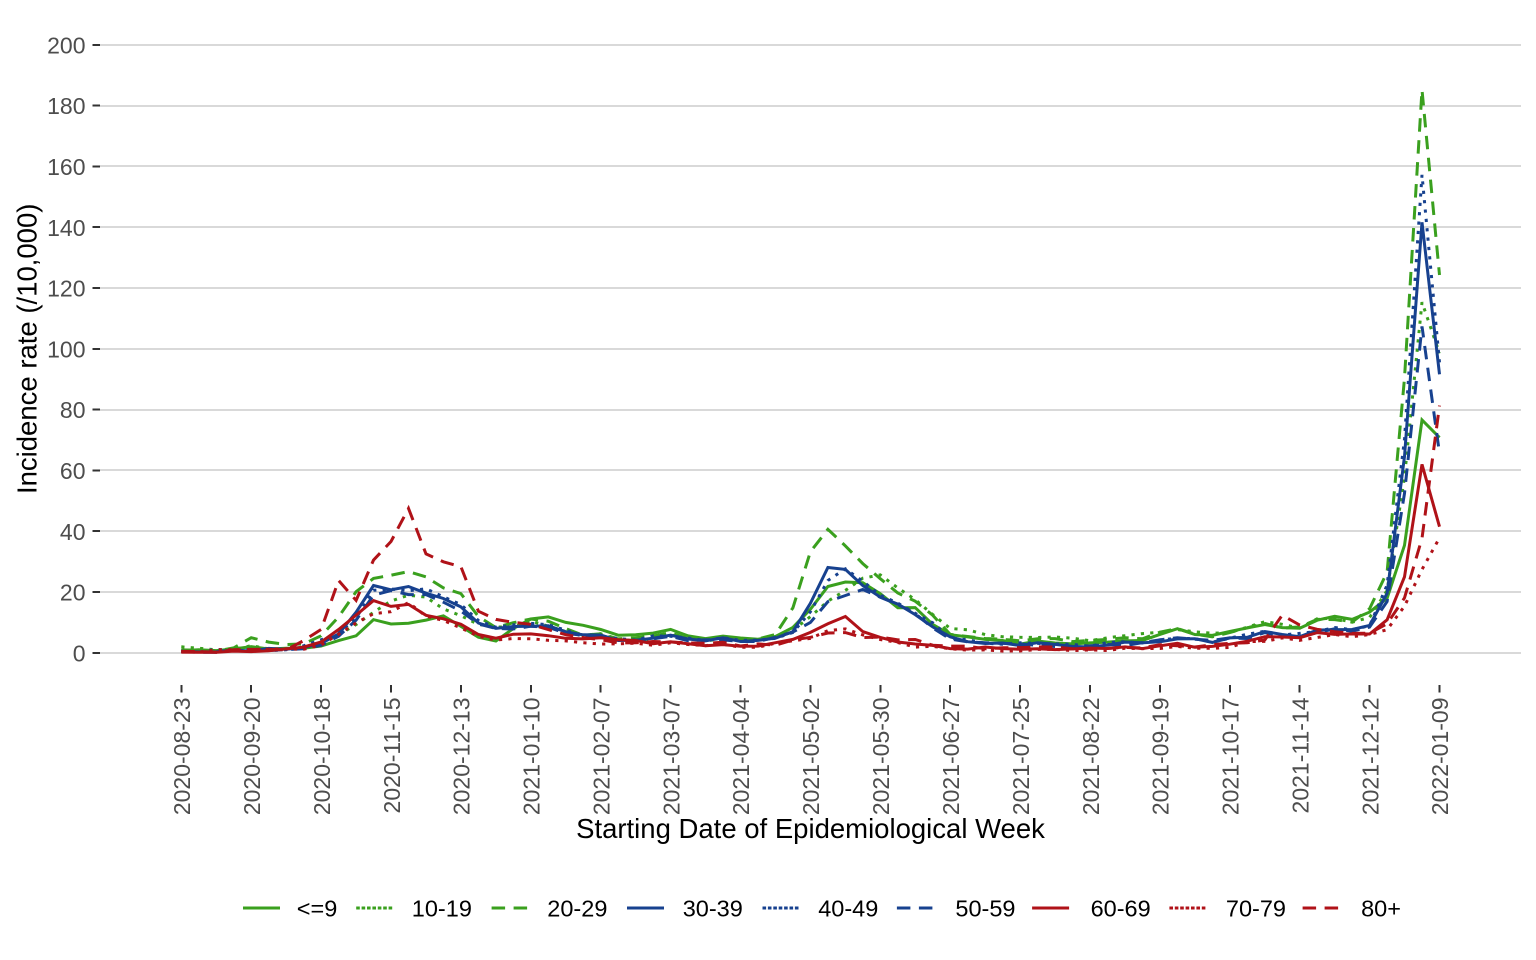 The width and height of the screenshot is (1536, 960). Describe the element at coordinates (182, 757) in the screenshot. I see `svg-text: 2020-08-23` at that location.